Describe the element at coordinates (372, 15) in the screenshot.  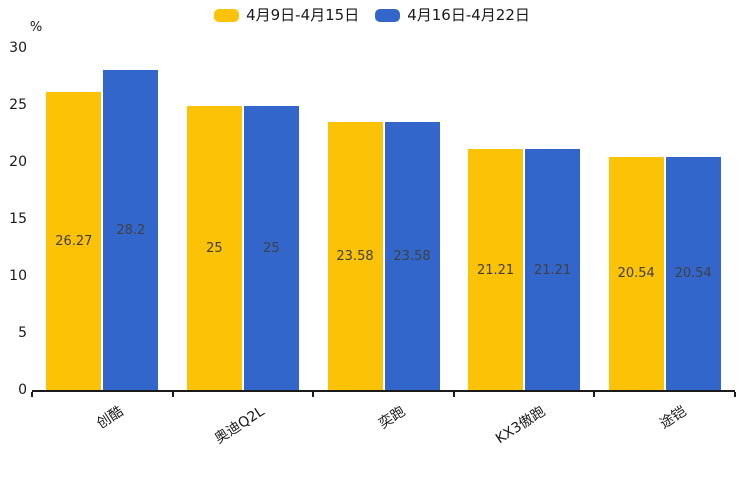
I see `chart-legend: 4月9日-4月15日 4月16日-4月22日` at that location.